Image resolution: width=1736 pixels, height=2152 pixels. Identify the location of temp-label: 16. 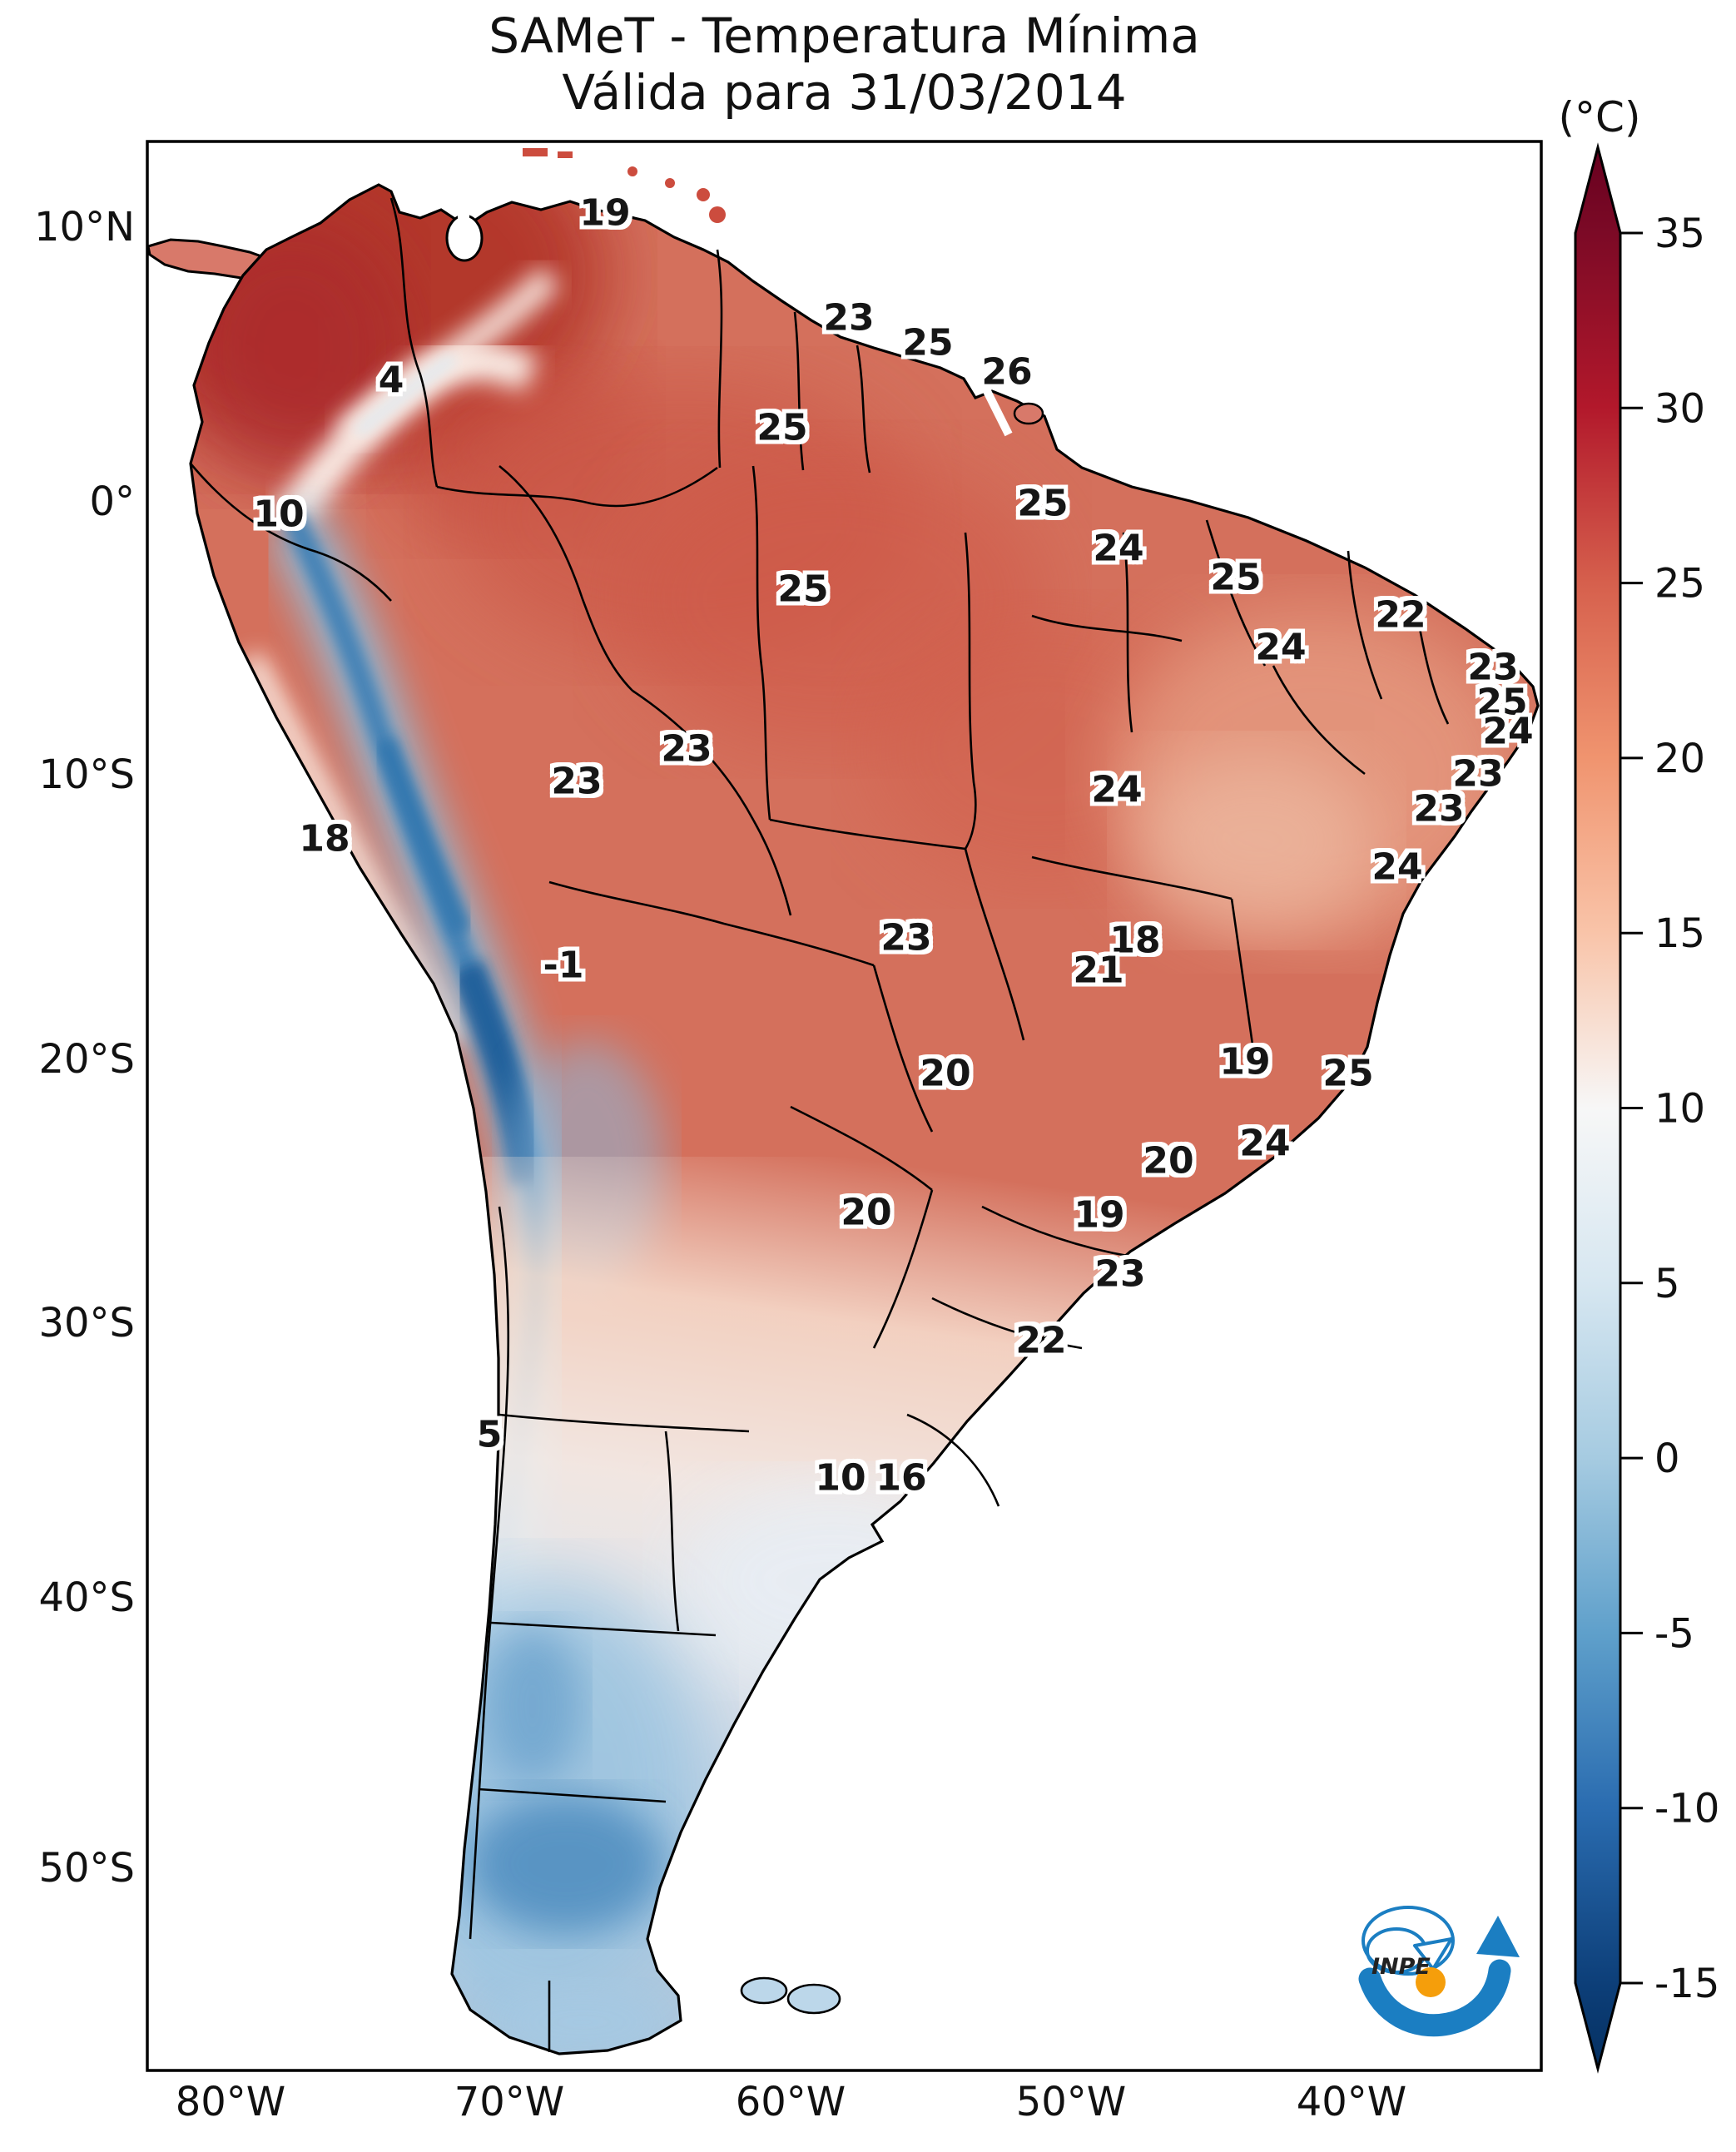
(901, 1478).